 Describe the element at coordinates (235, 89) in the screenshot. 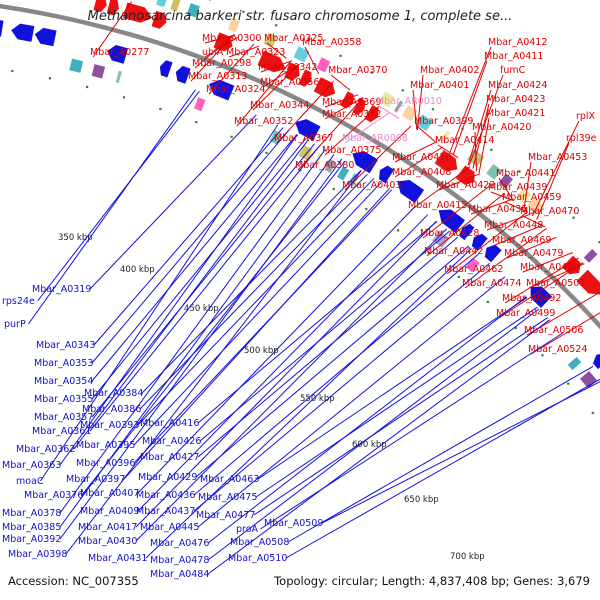

I see `forward-gene-label: Mbar_A0324` at that location.